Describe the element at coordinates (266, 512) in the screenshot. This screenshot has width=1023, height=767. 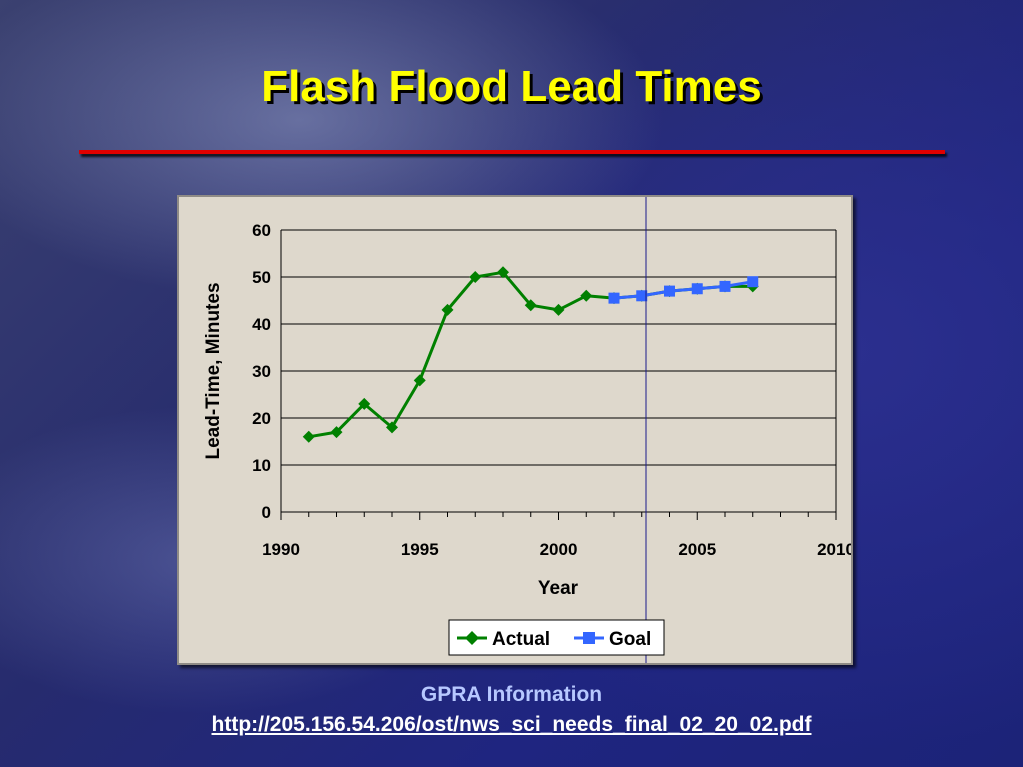
I see `y-tick-label-0: 0` at that location.